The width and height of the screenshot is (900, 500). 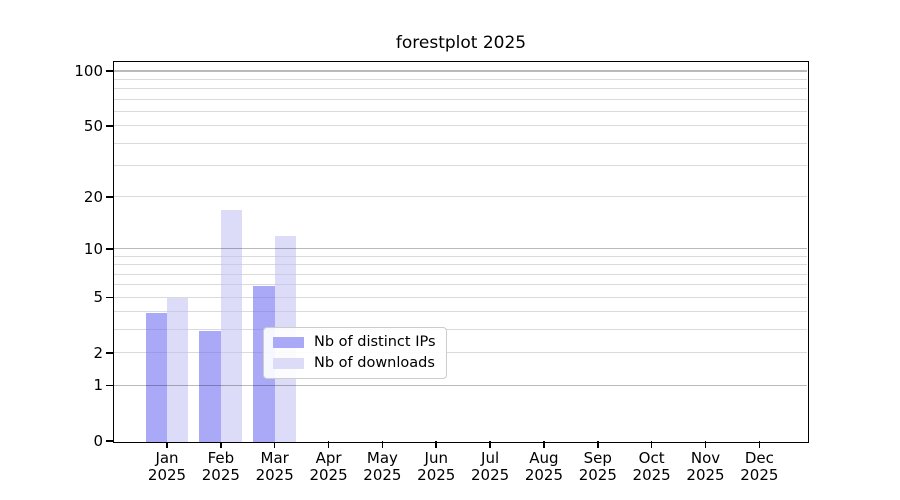 What do you see at coordinates (156, 377) in the screenshot?
I see `bar-jan-ips` at bounding box center [156, 377].